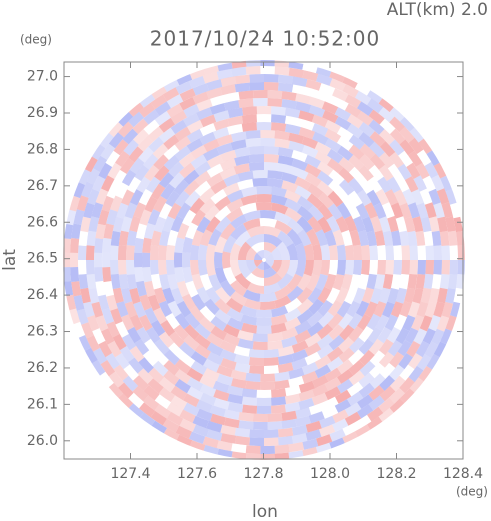 This screenshot has width=491, height=521. I want to click on y-tick-label: 26.9, so click(42, 113).